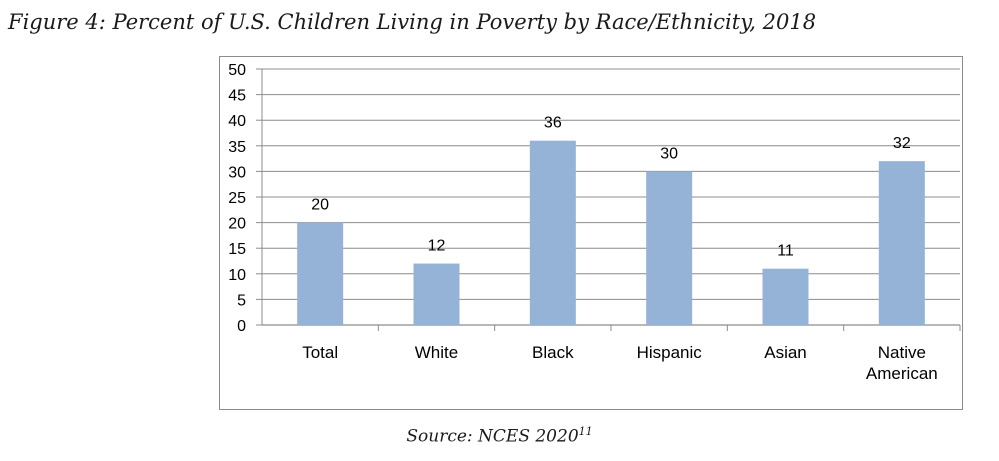 The width and height of the screenshot is (999, 461). I want to click on data-label: 12, so click(437, 246).